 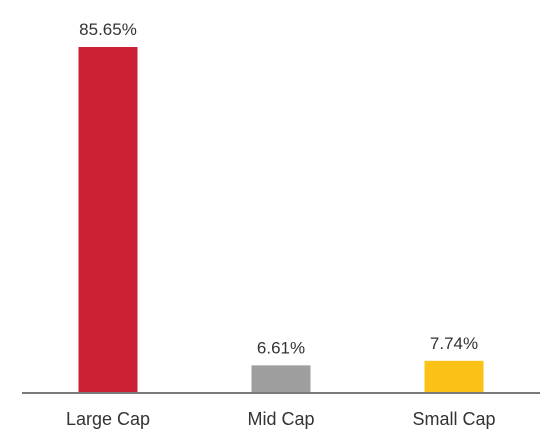 What do you see at coordinates (454, 376) in the screenshot?
I see `bar-small-cap` at bounding box center [454, 376].